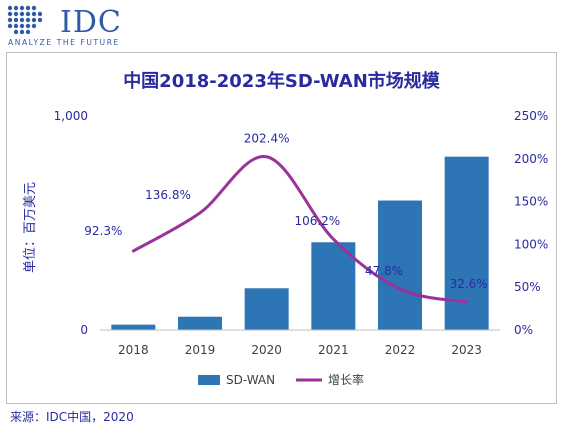  I want to click on y-tick-label: 1,000, so click(71, 116).